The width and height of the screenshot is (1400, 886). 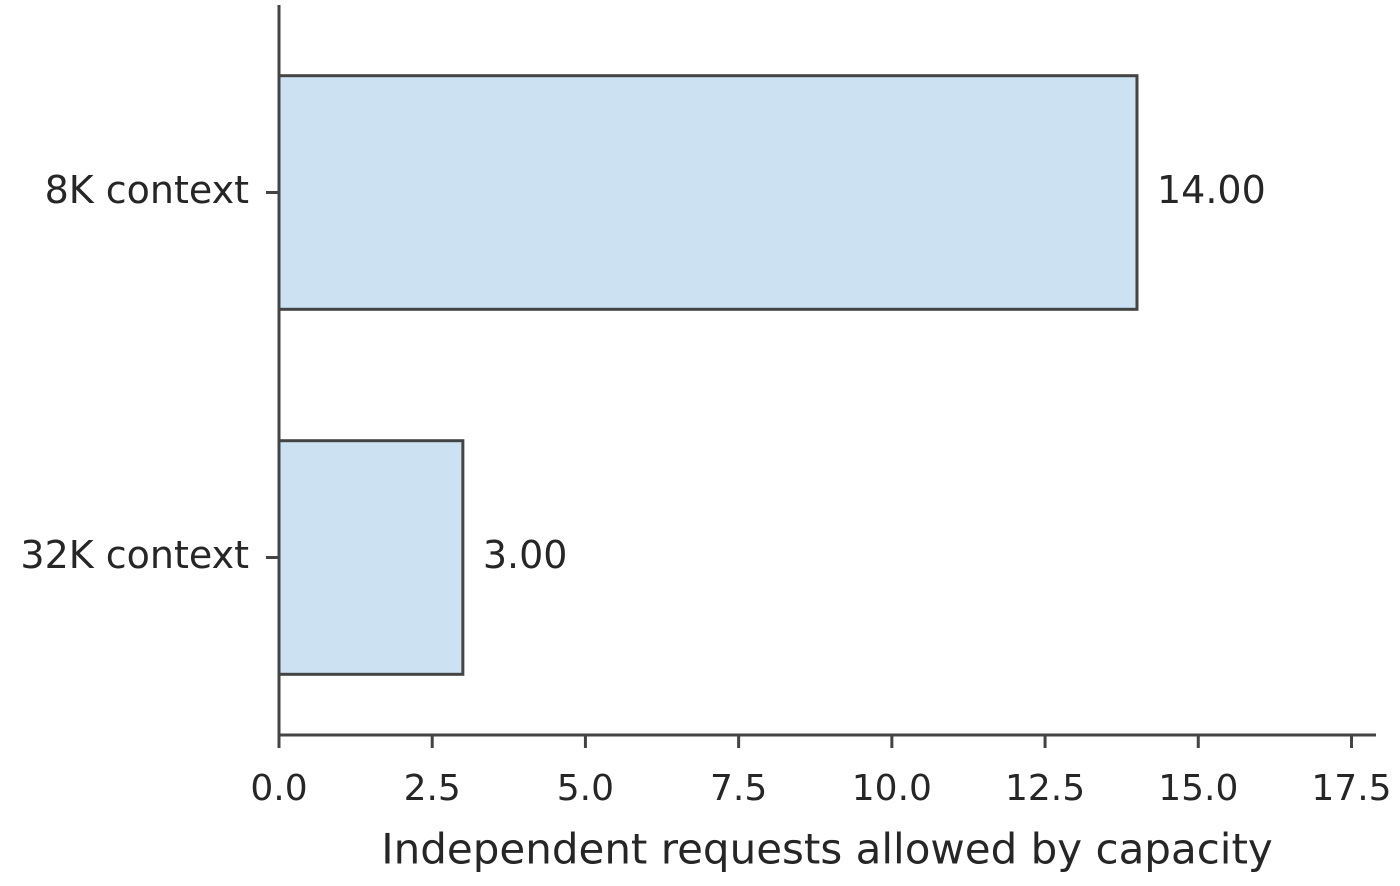 I want to click on x-tick-label: 5.0, so click(x=585, y=788).